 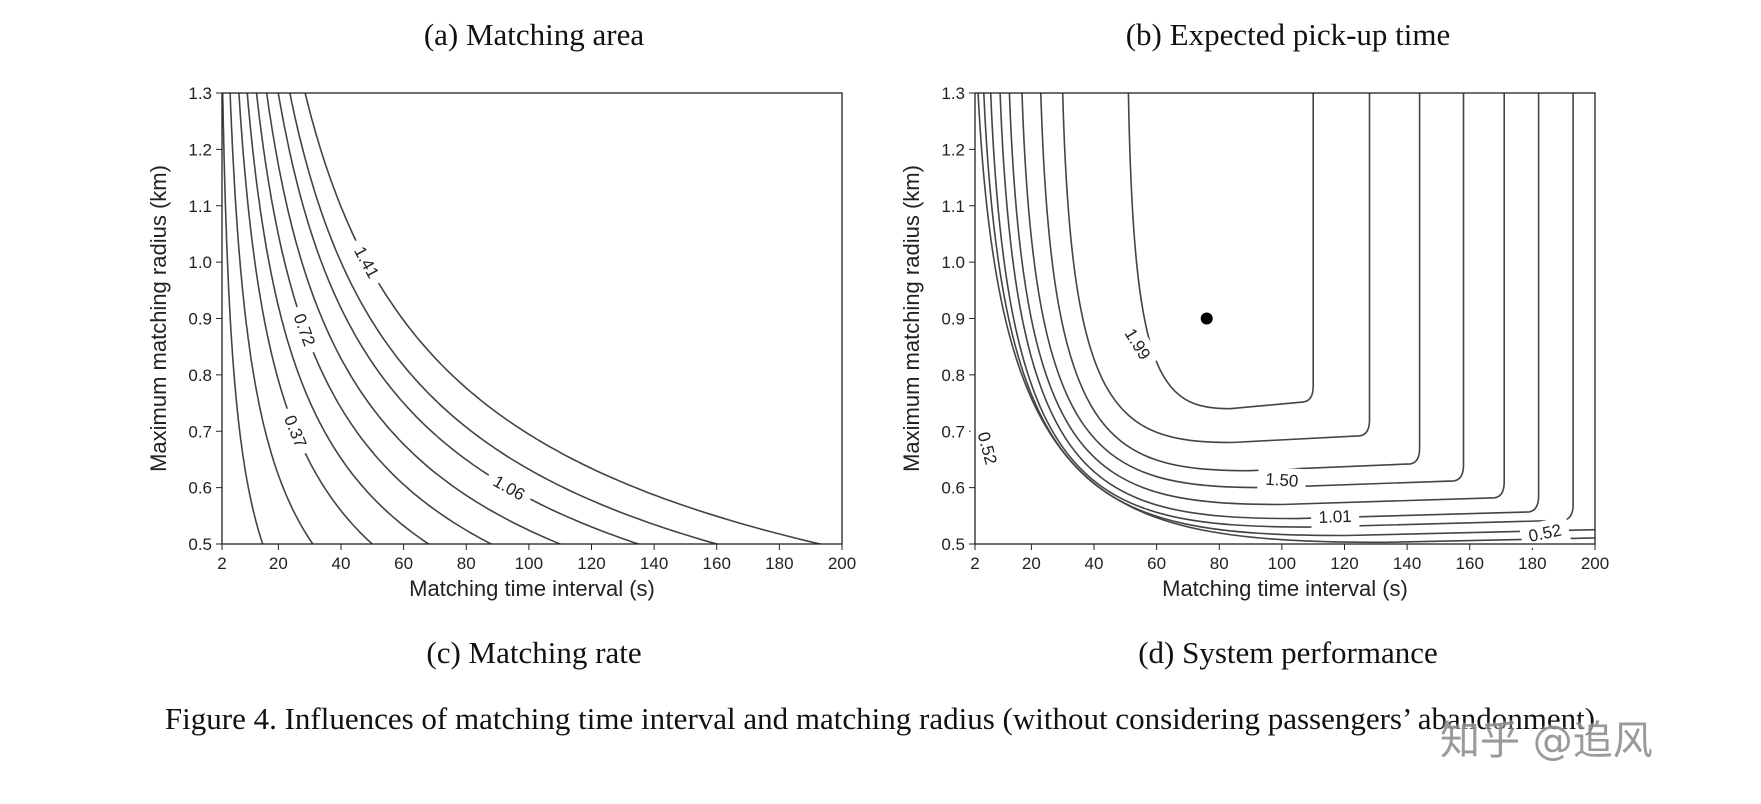 I want to click on subplot-caption: (b) Expected pick-up time, so click(x=1288, y=34).